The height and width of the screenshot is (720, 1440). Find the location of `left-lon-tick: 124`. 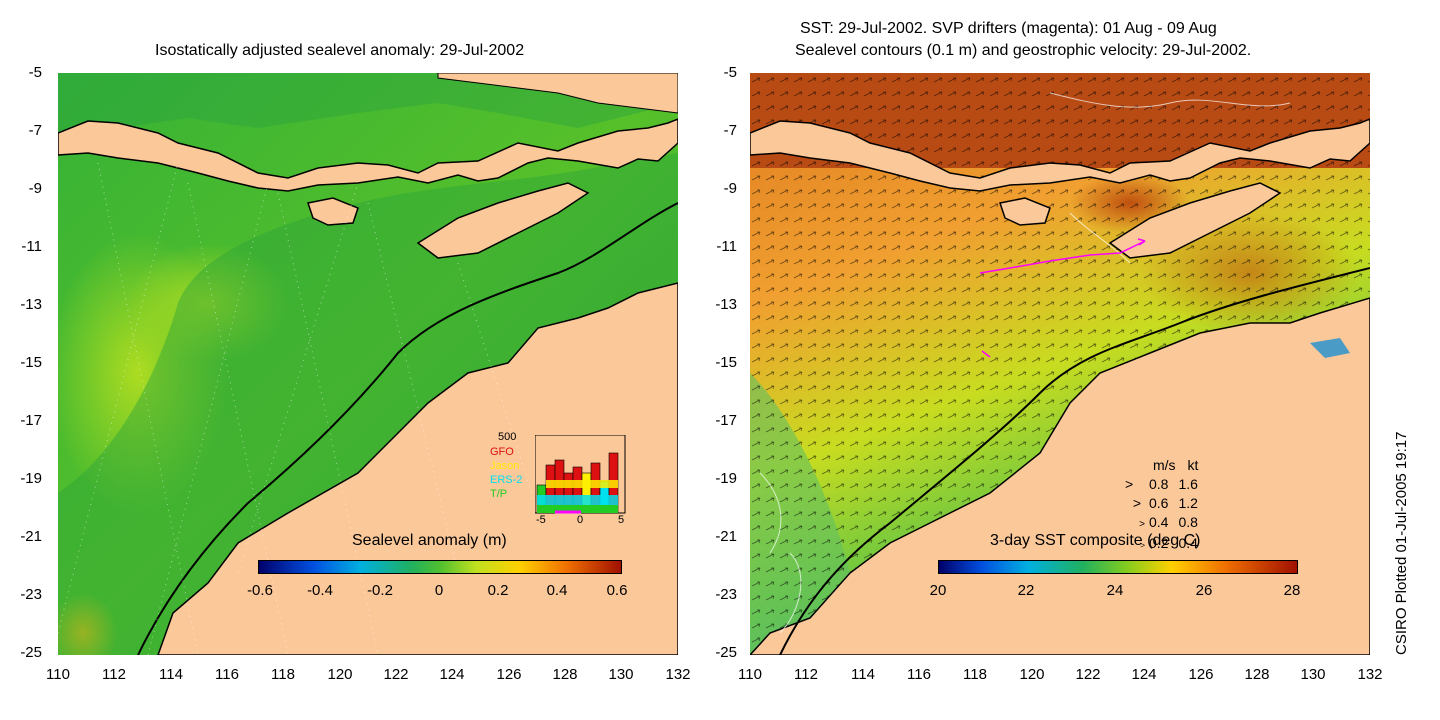

left-lon-tick: 124 is located at coordinates (452, 674).